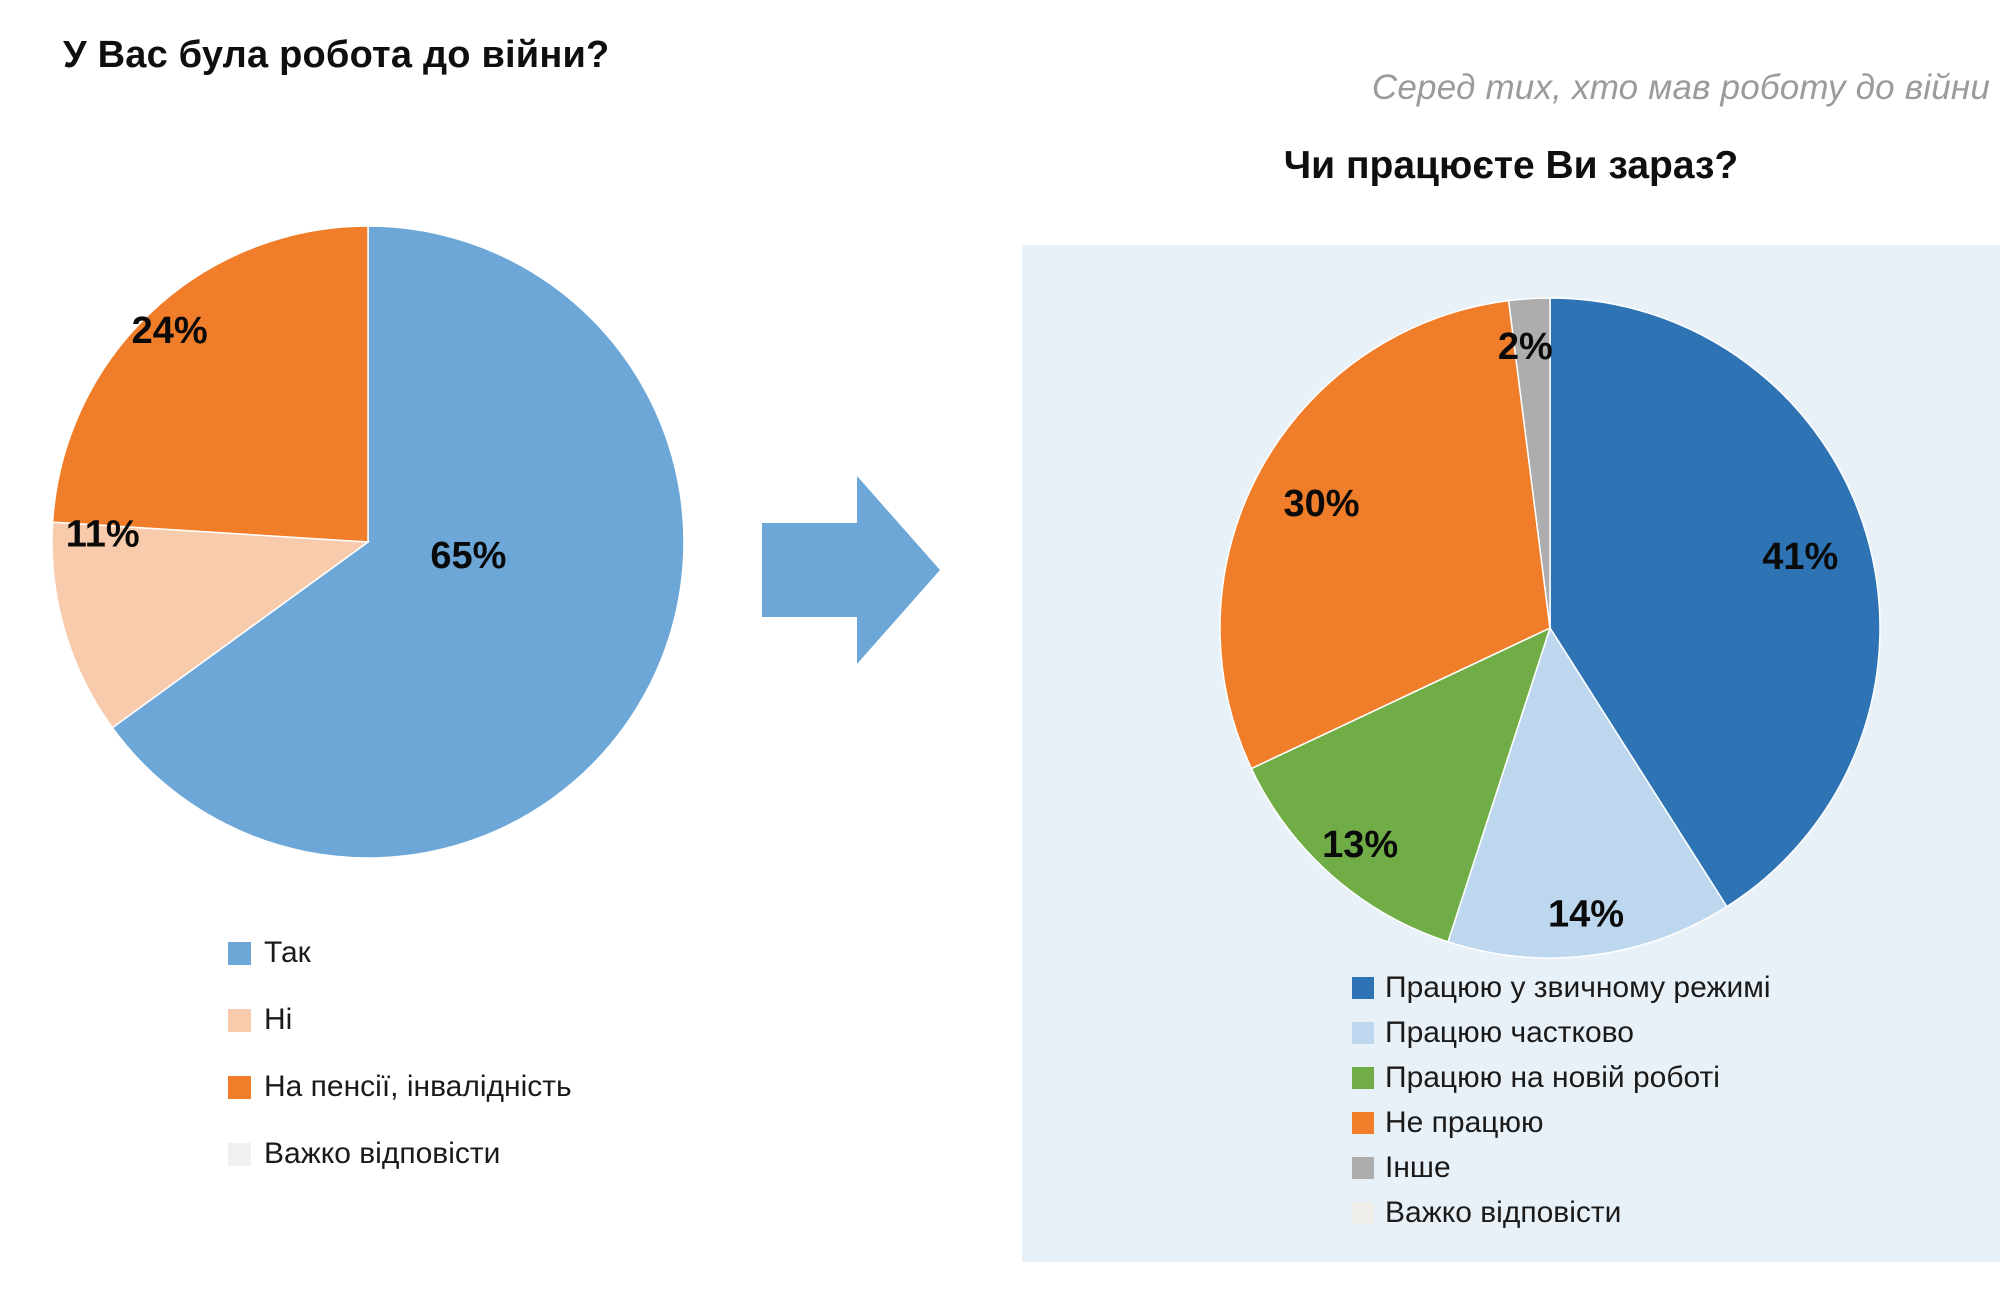 The image size is (2000, 1289). I want to click on pie-value-label-4: 2%, so click(1525, 347).